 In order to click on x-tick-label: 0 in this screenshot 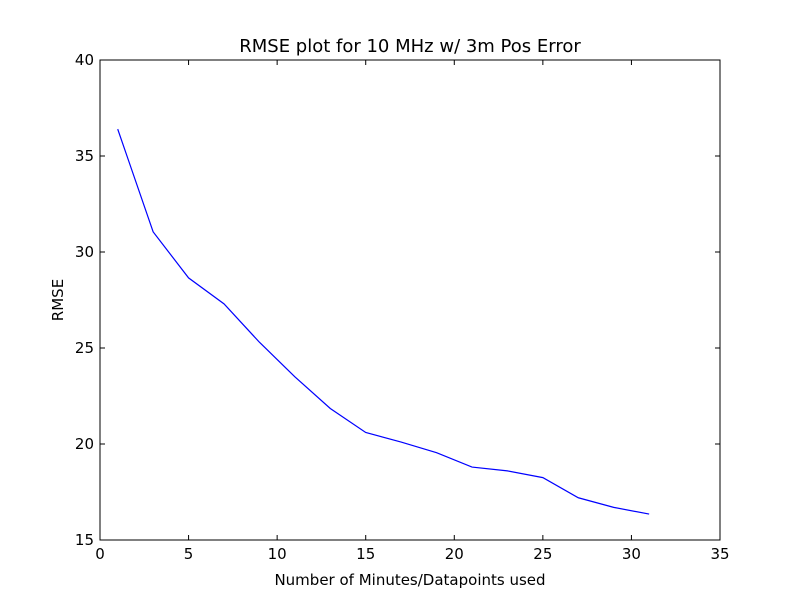, I will do `click(100, 554)`.